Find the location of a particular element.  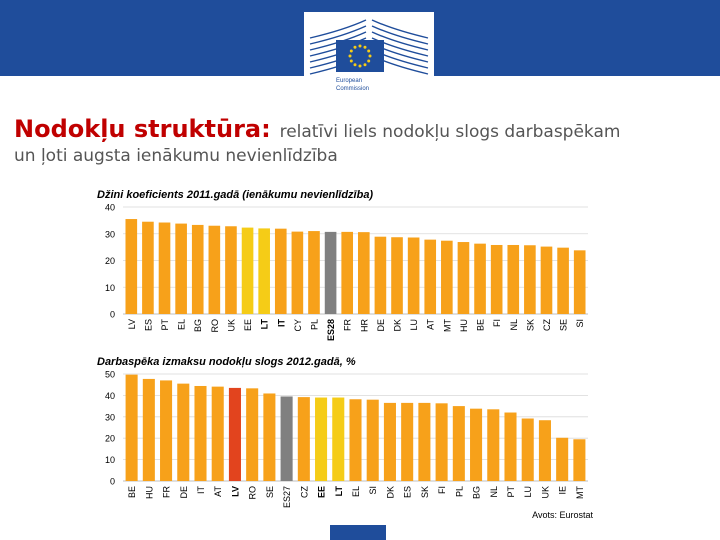

bar-hr is located at coordinates (363, 273).